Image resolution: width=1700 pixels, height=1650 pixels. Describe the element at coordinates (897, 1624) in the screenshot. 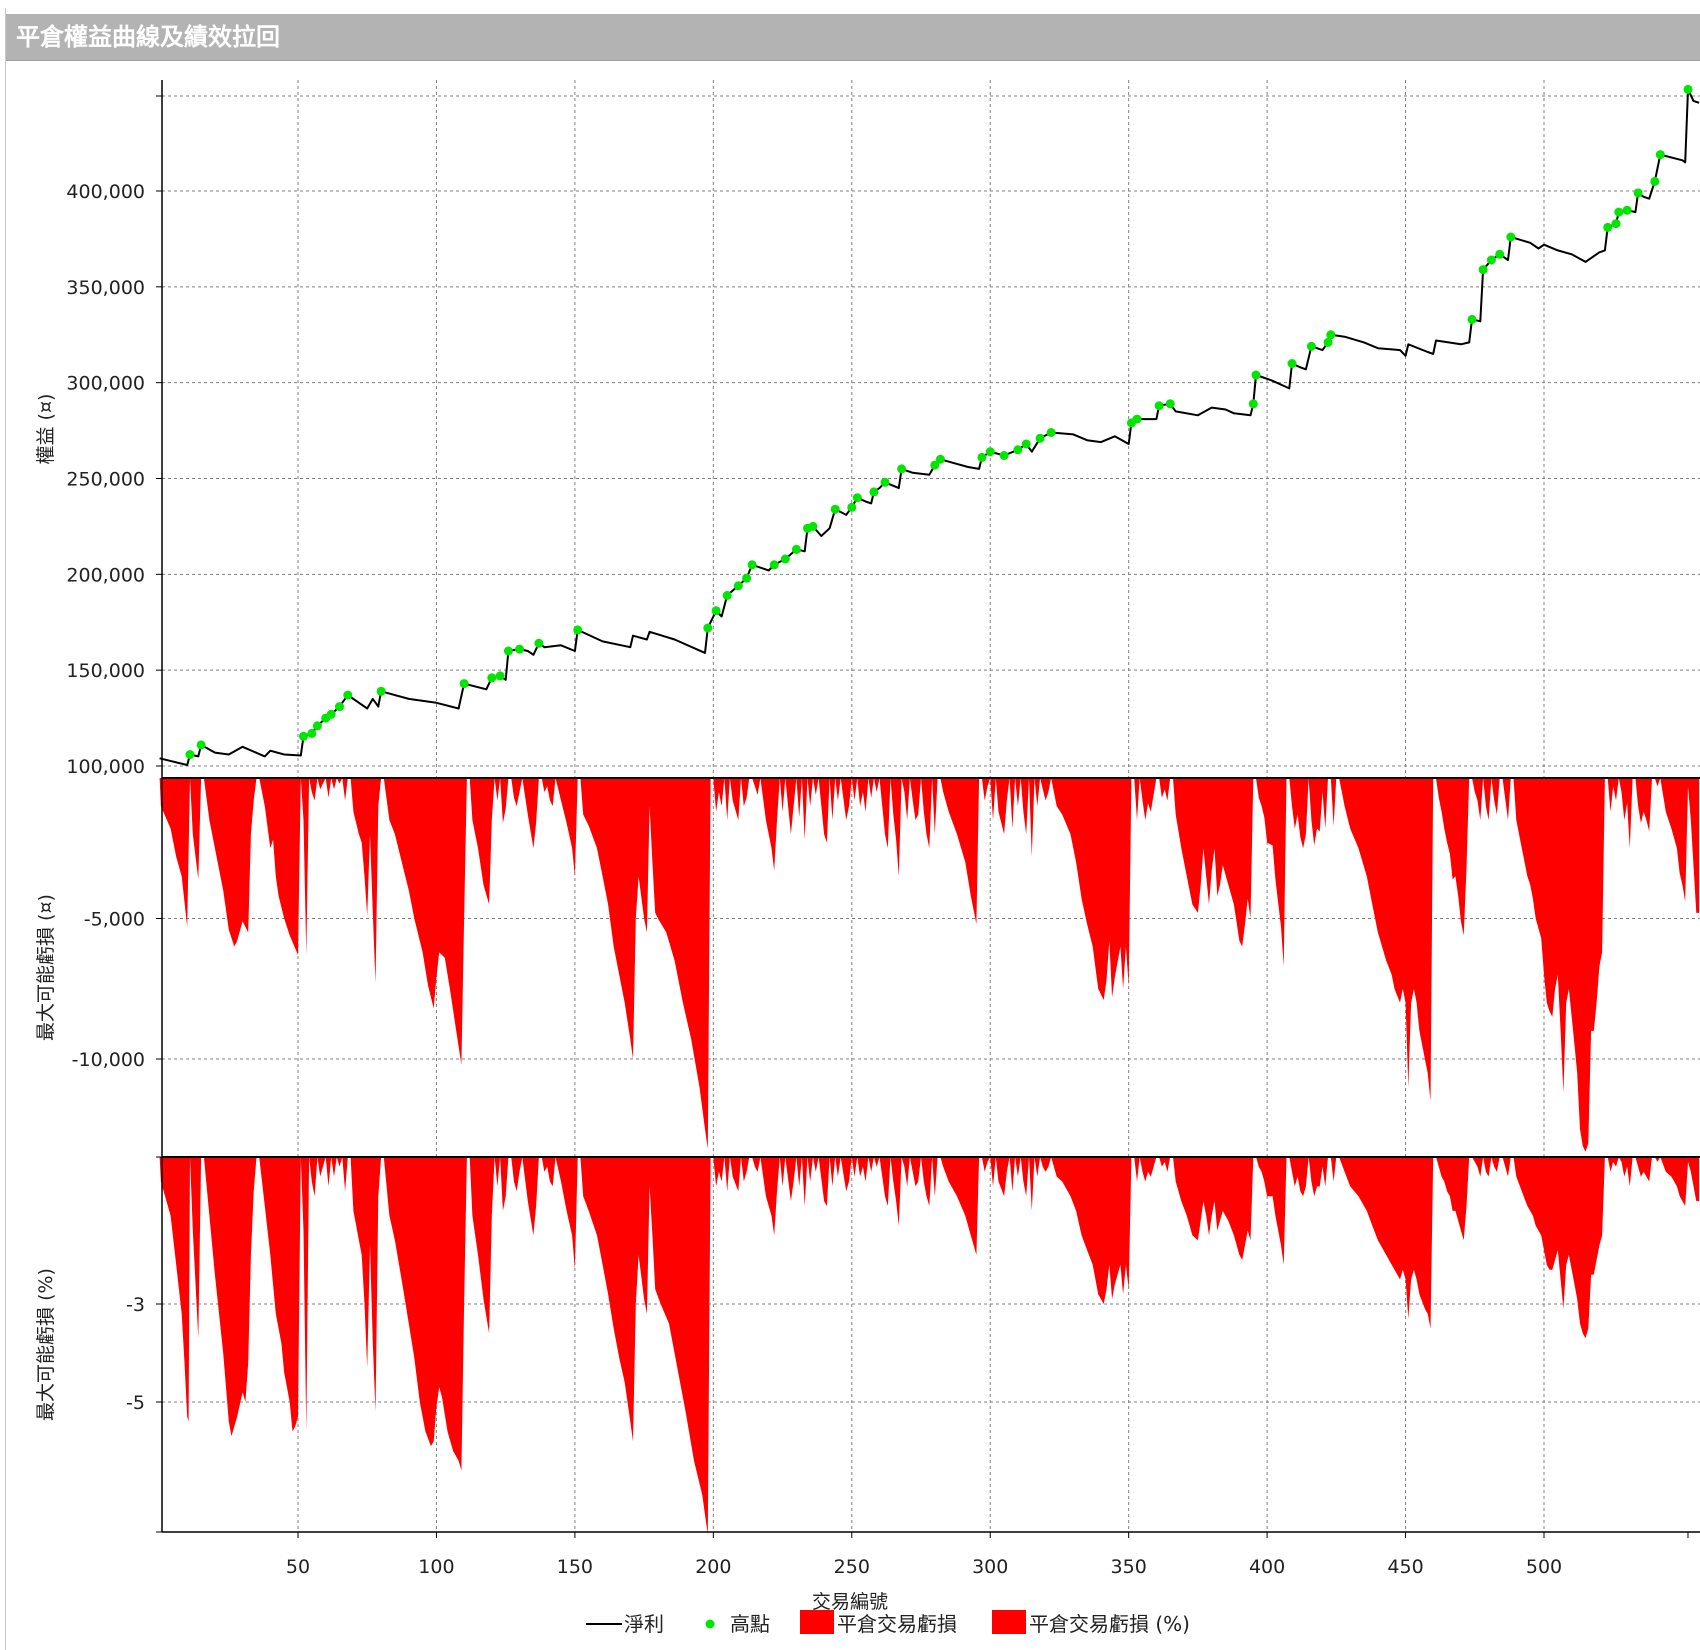

I see `legend-label-drawdown: 平倉交易虧損` at that location.